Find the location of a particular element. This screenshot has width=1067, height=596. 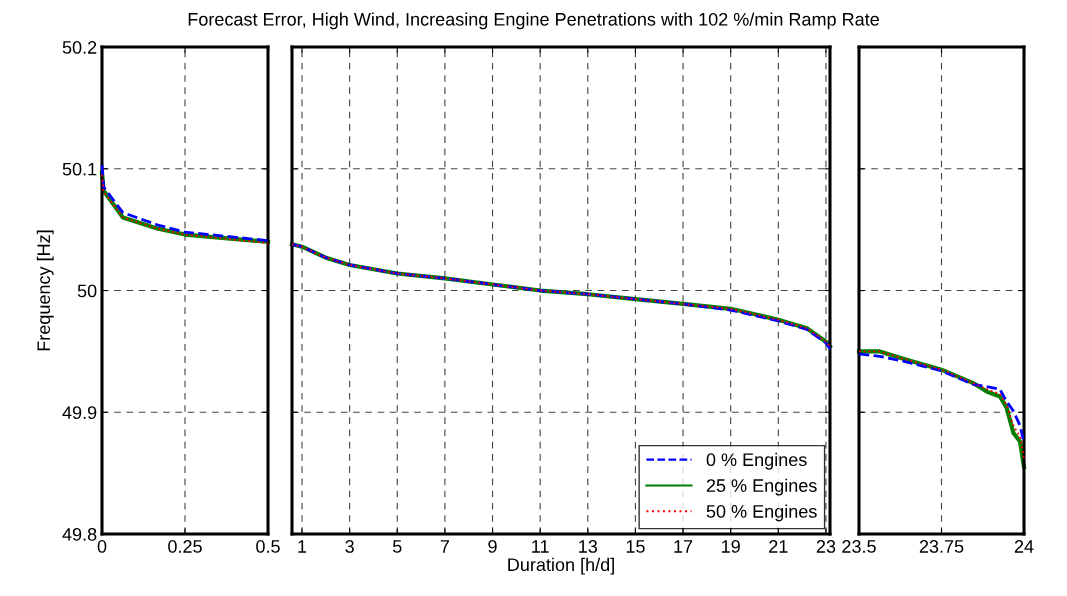

x-tick-label: 19 is located at coordinates (731, 546).